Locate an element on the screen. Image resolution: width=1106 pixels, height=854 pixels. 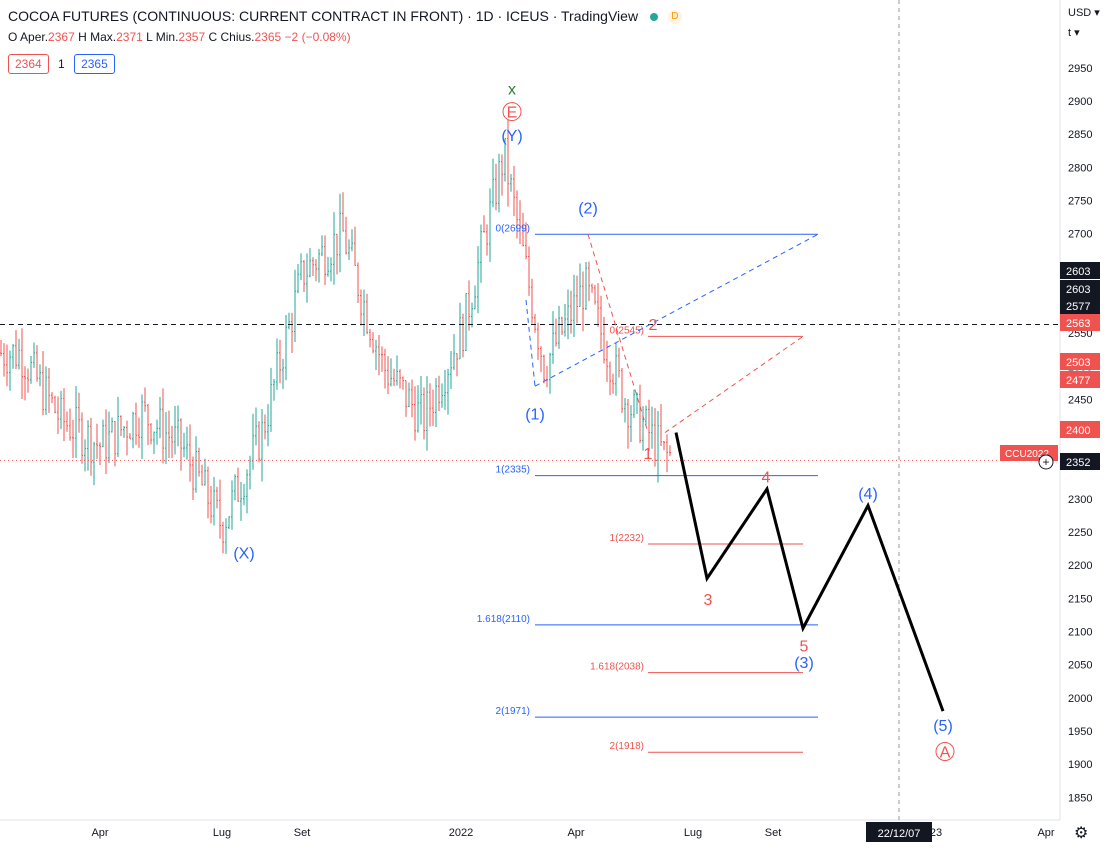
price-tick-label: 2100 is located at coordinates (1080, 633).